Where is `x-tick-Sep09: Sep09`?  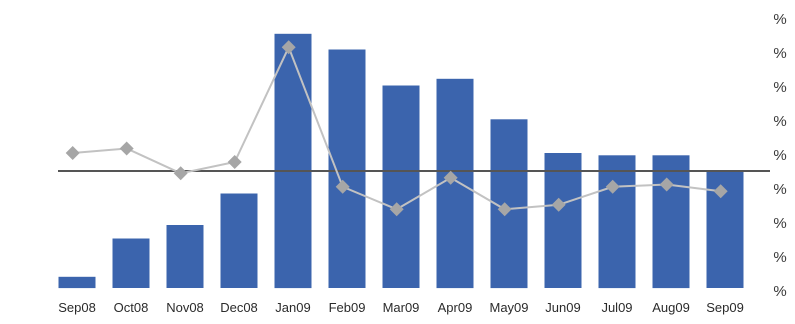
x-tick-Sep09: Sep09 is located at coordinates (725, 307).